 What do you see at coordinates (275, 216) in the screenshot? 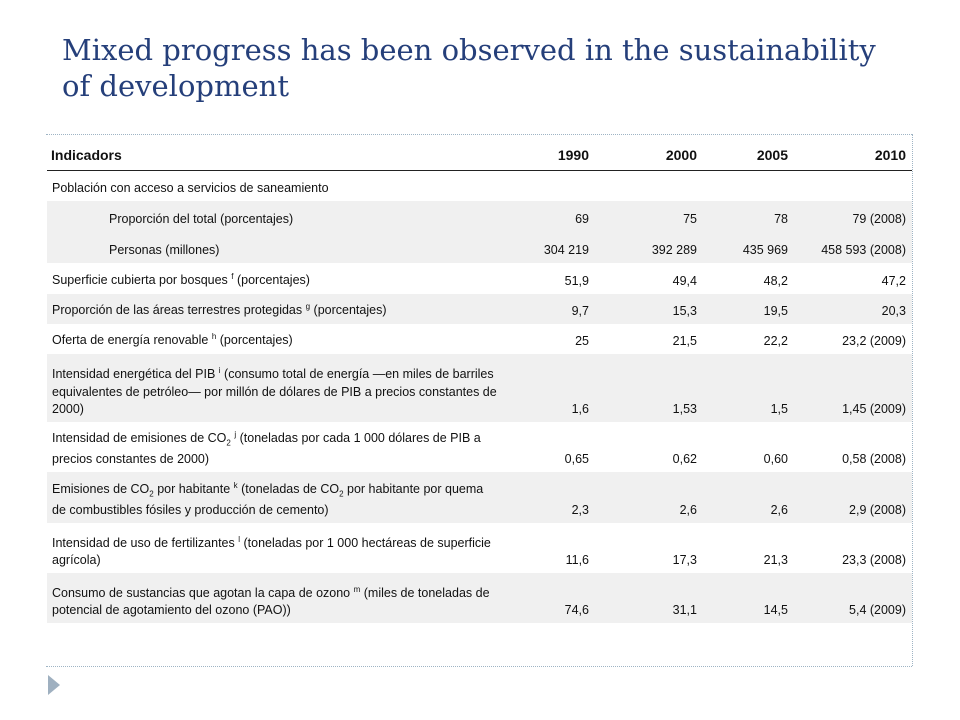
I see `row-label: Proporción del total (porcentajes)` at bounding box center [275, 216].